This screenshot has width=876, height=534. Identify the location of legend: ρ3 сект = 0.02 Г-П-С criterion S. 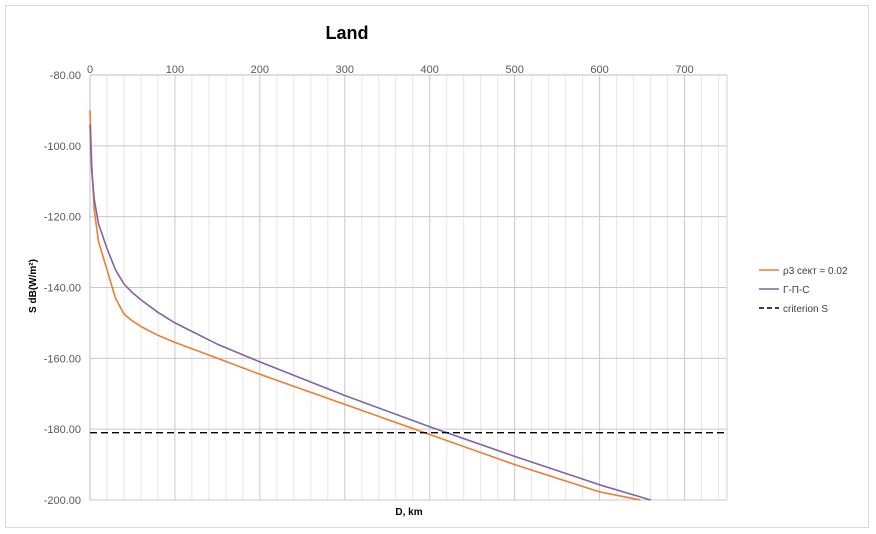
(803, 290).